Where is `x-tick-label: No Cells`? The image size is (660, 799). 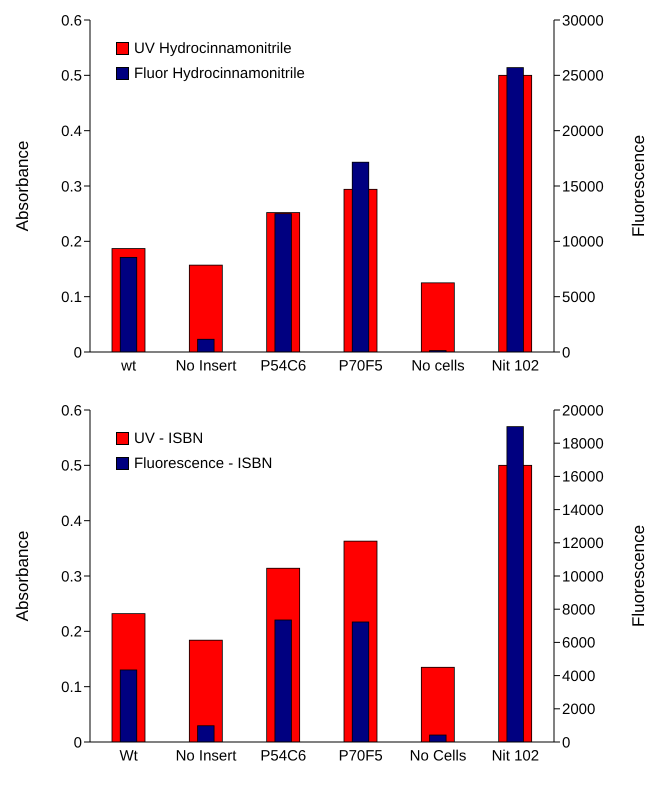
x-tick-label: No Cells is located at coordinates (438, 756).